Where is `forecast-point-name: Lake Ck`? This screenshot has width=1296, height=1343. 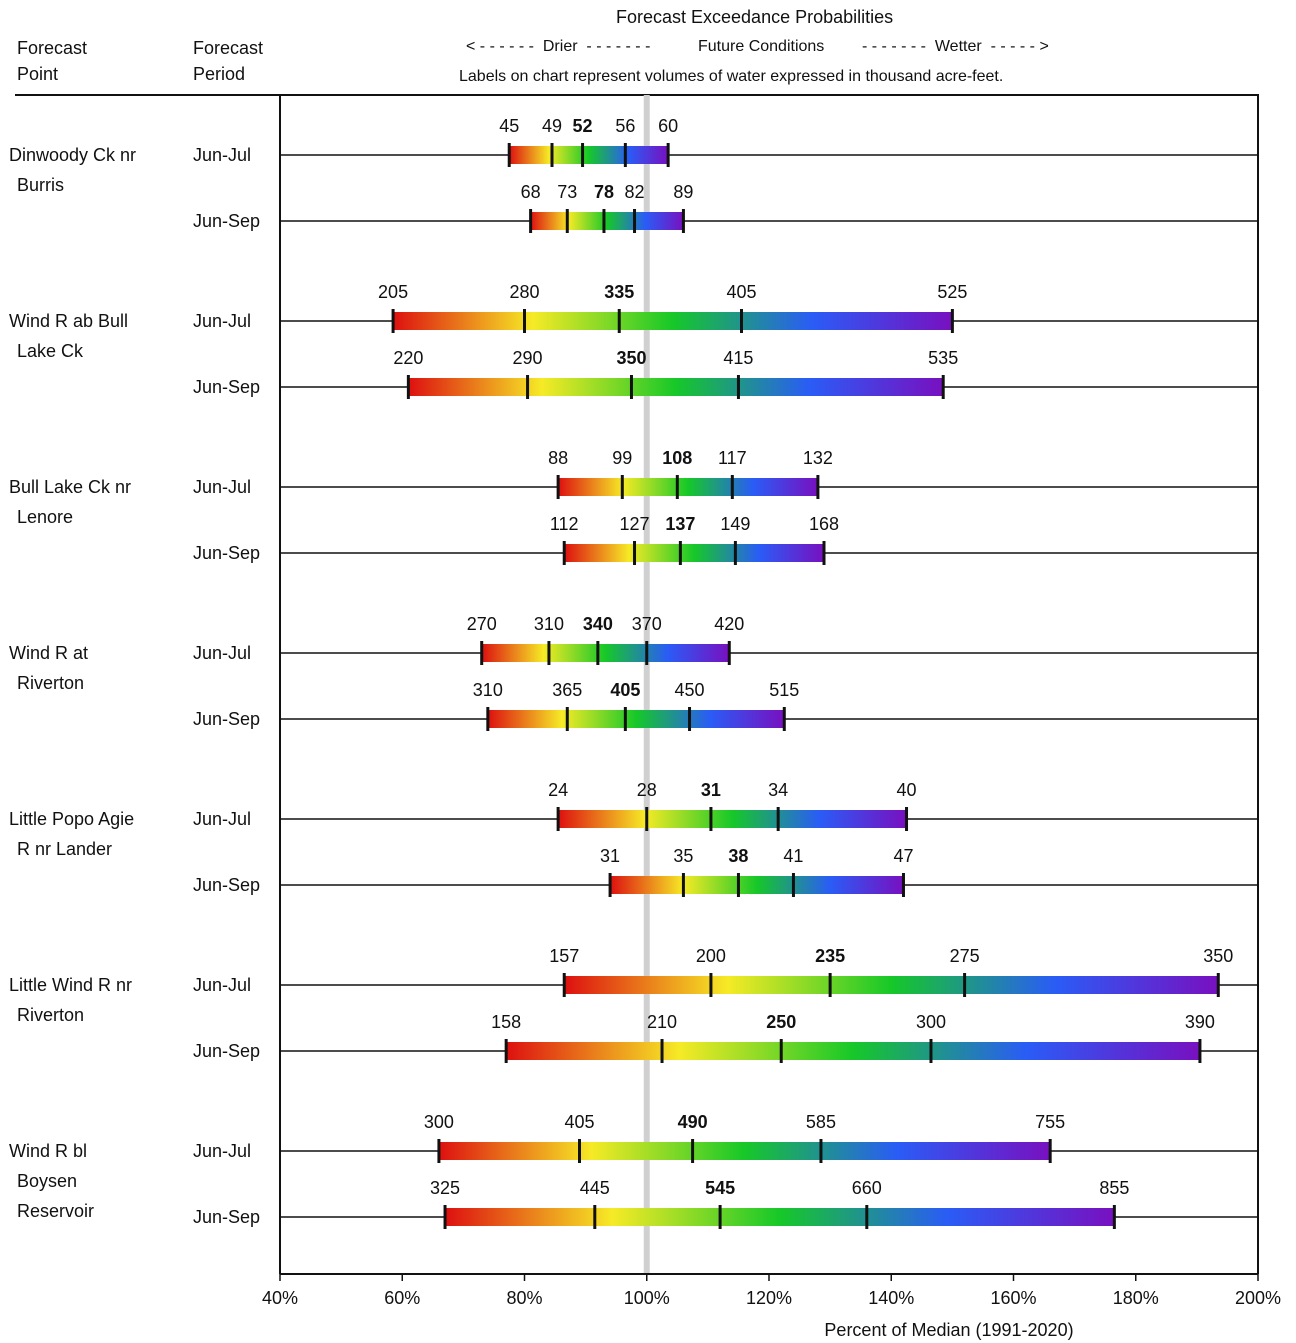
forecast-point-name: Lake Ck is located at coordinates (50, 351).